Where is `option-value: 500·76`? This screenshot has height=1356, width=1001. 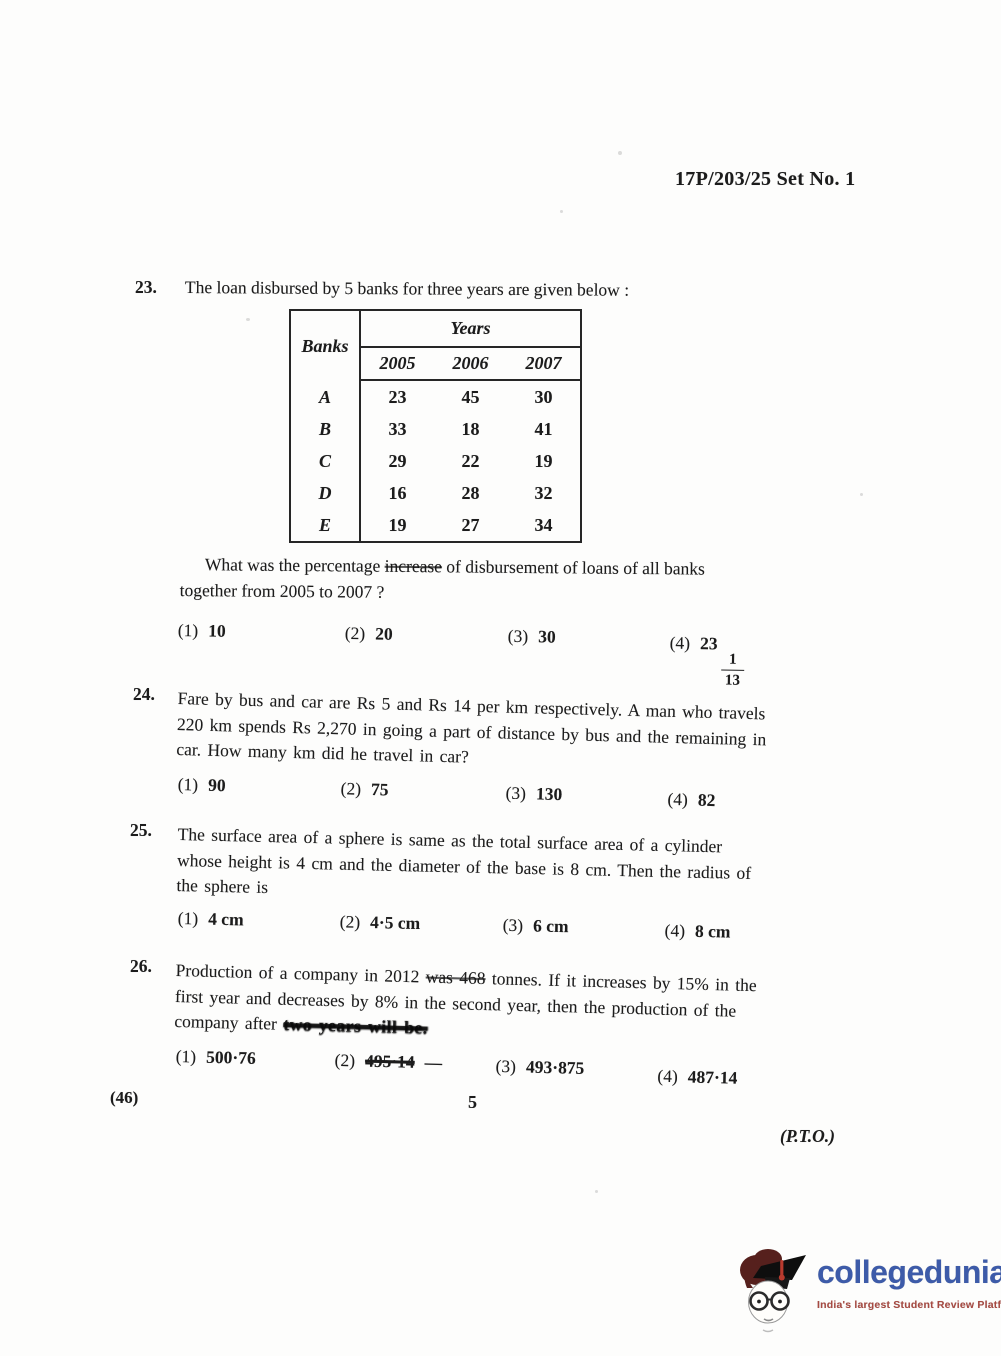
option-value: 500·76 is located at coordinates (230, 1057).